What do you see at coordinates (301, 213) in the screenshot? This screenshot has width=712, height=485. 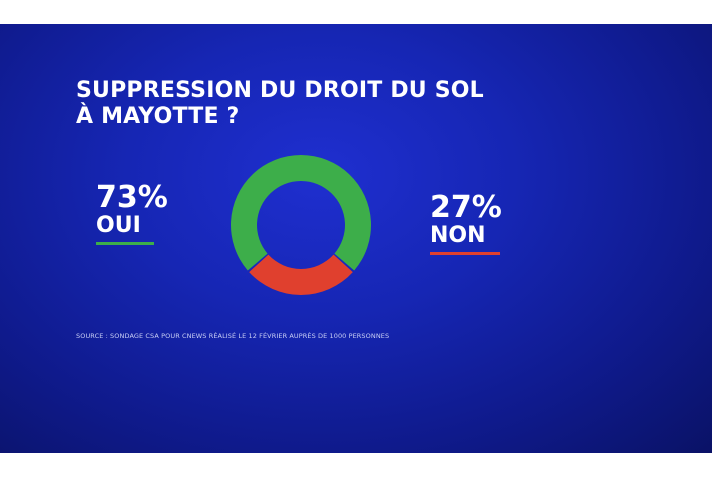 I see `donut-slice-oui` at bounding box center [301, 213].